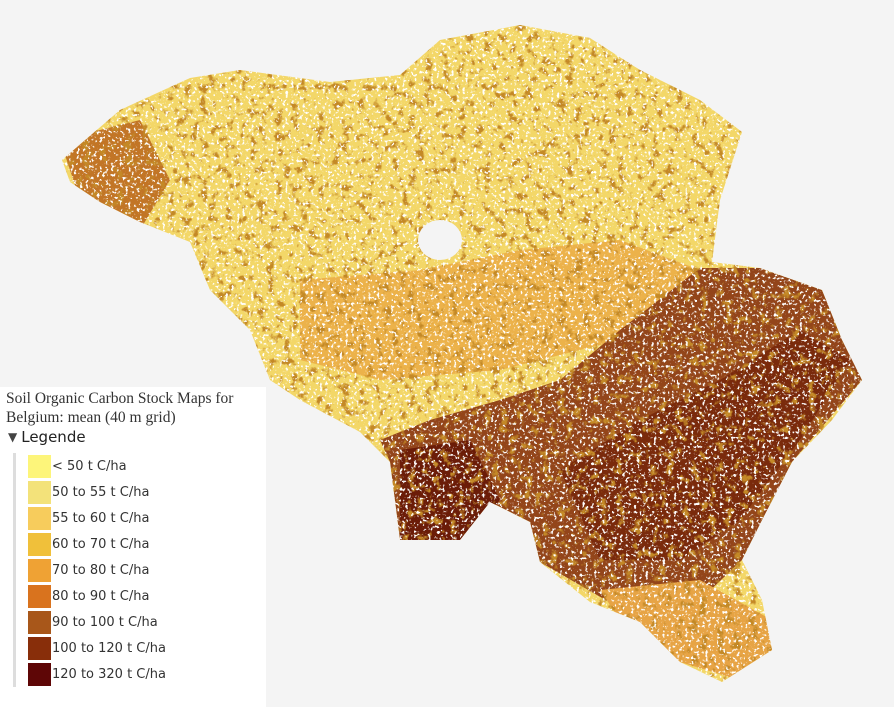 The height and width of the screenshot is (707, 894). What do you see at coordinates (105, 622) in the screenshot?
I see `legend-label: 90 to 100 t C/ha` at bounding box center [105, 622].